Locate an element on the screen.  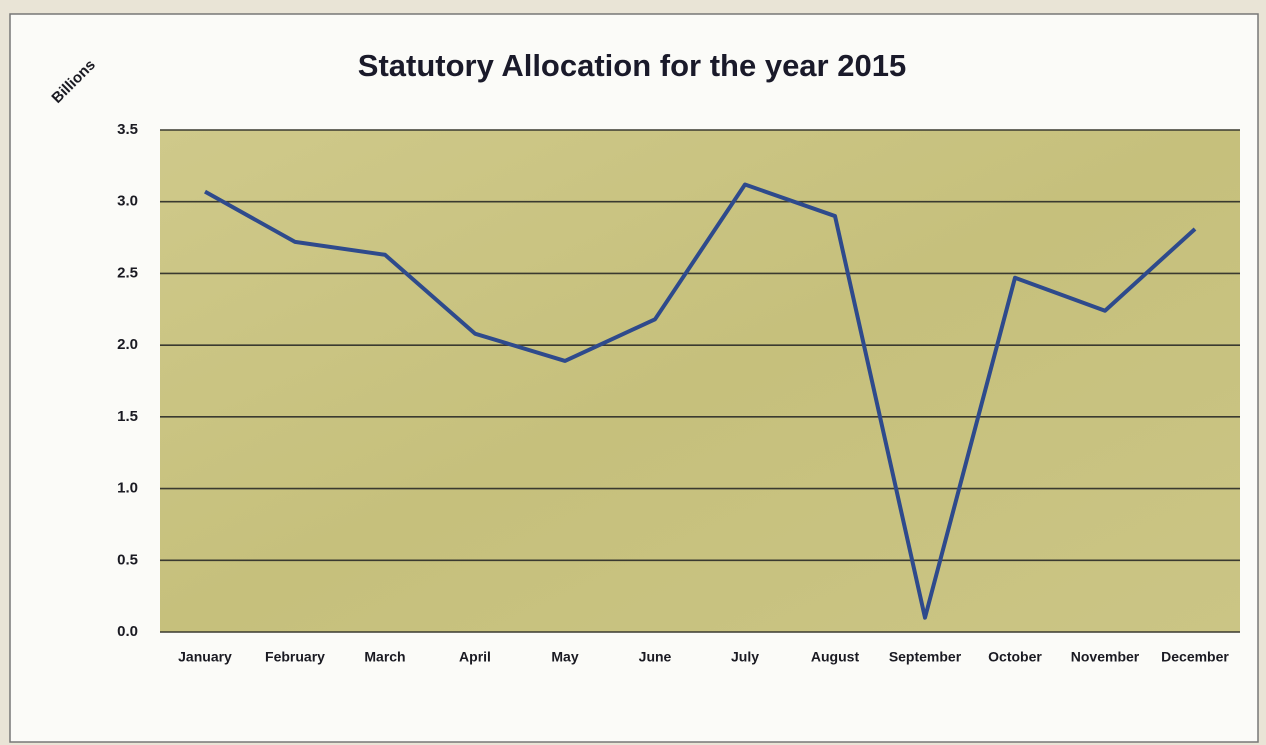
y-tick-label: 2.5 is located at coordinates (127, 272).